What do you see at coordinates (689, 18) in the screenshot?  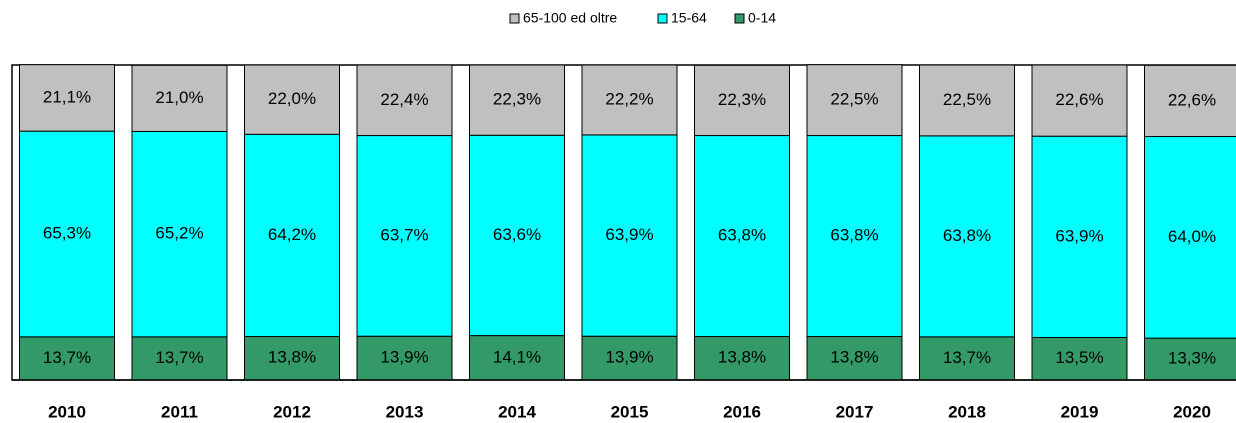 I see `legend-label: 15-64` at bounding box center [689, 18].